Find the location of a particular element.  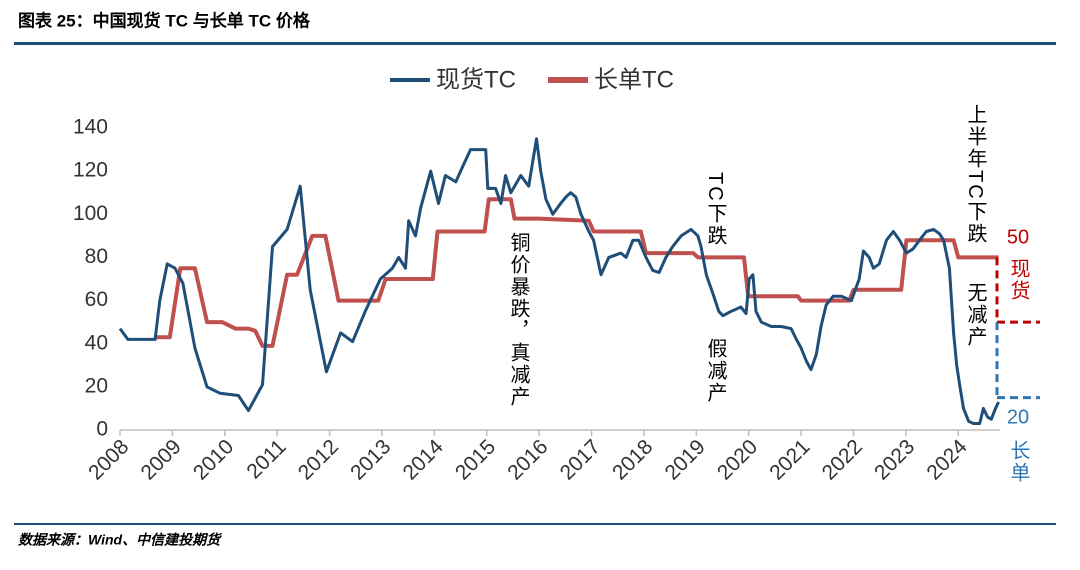

x-tick-label: 2013 is located at coordinates (370, 459).